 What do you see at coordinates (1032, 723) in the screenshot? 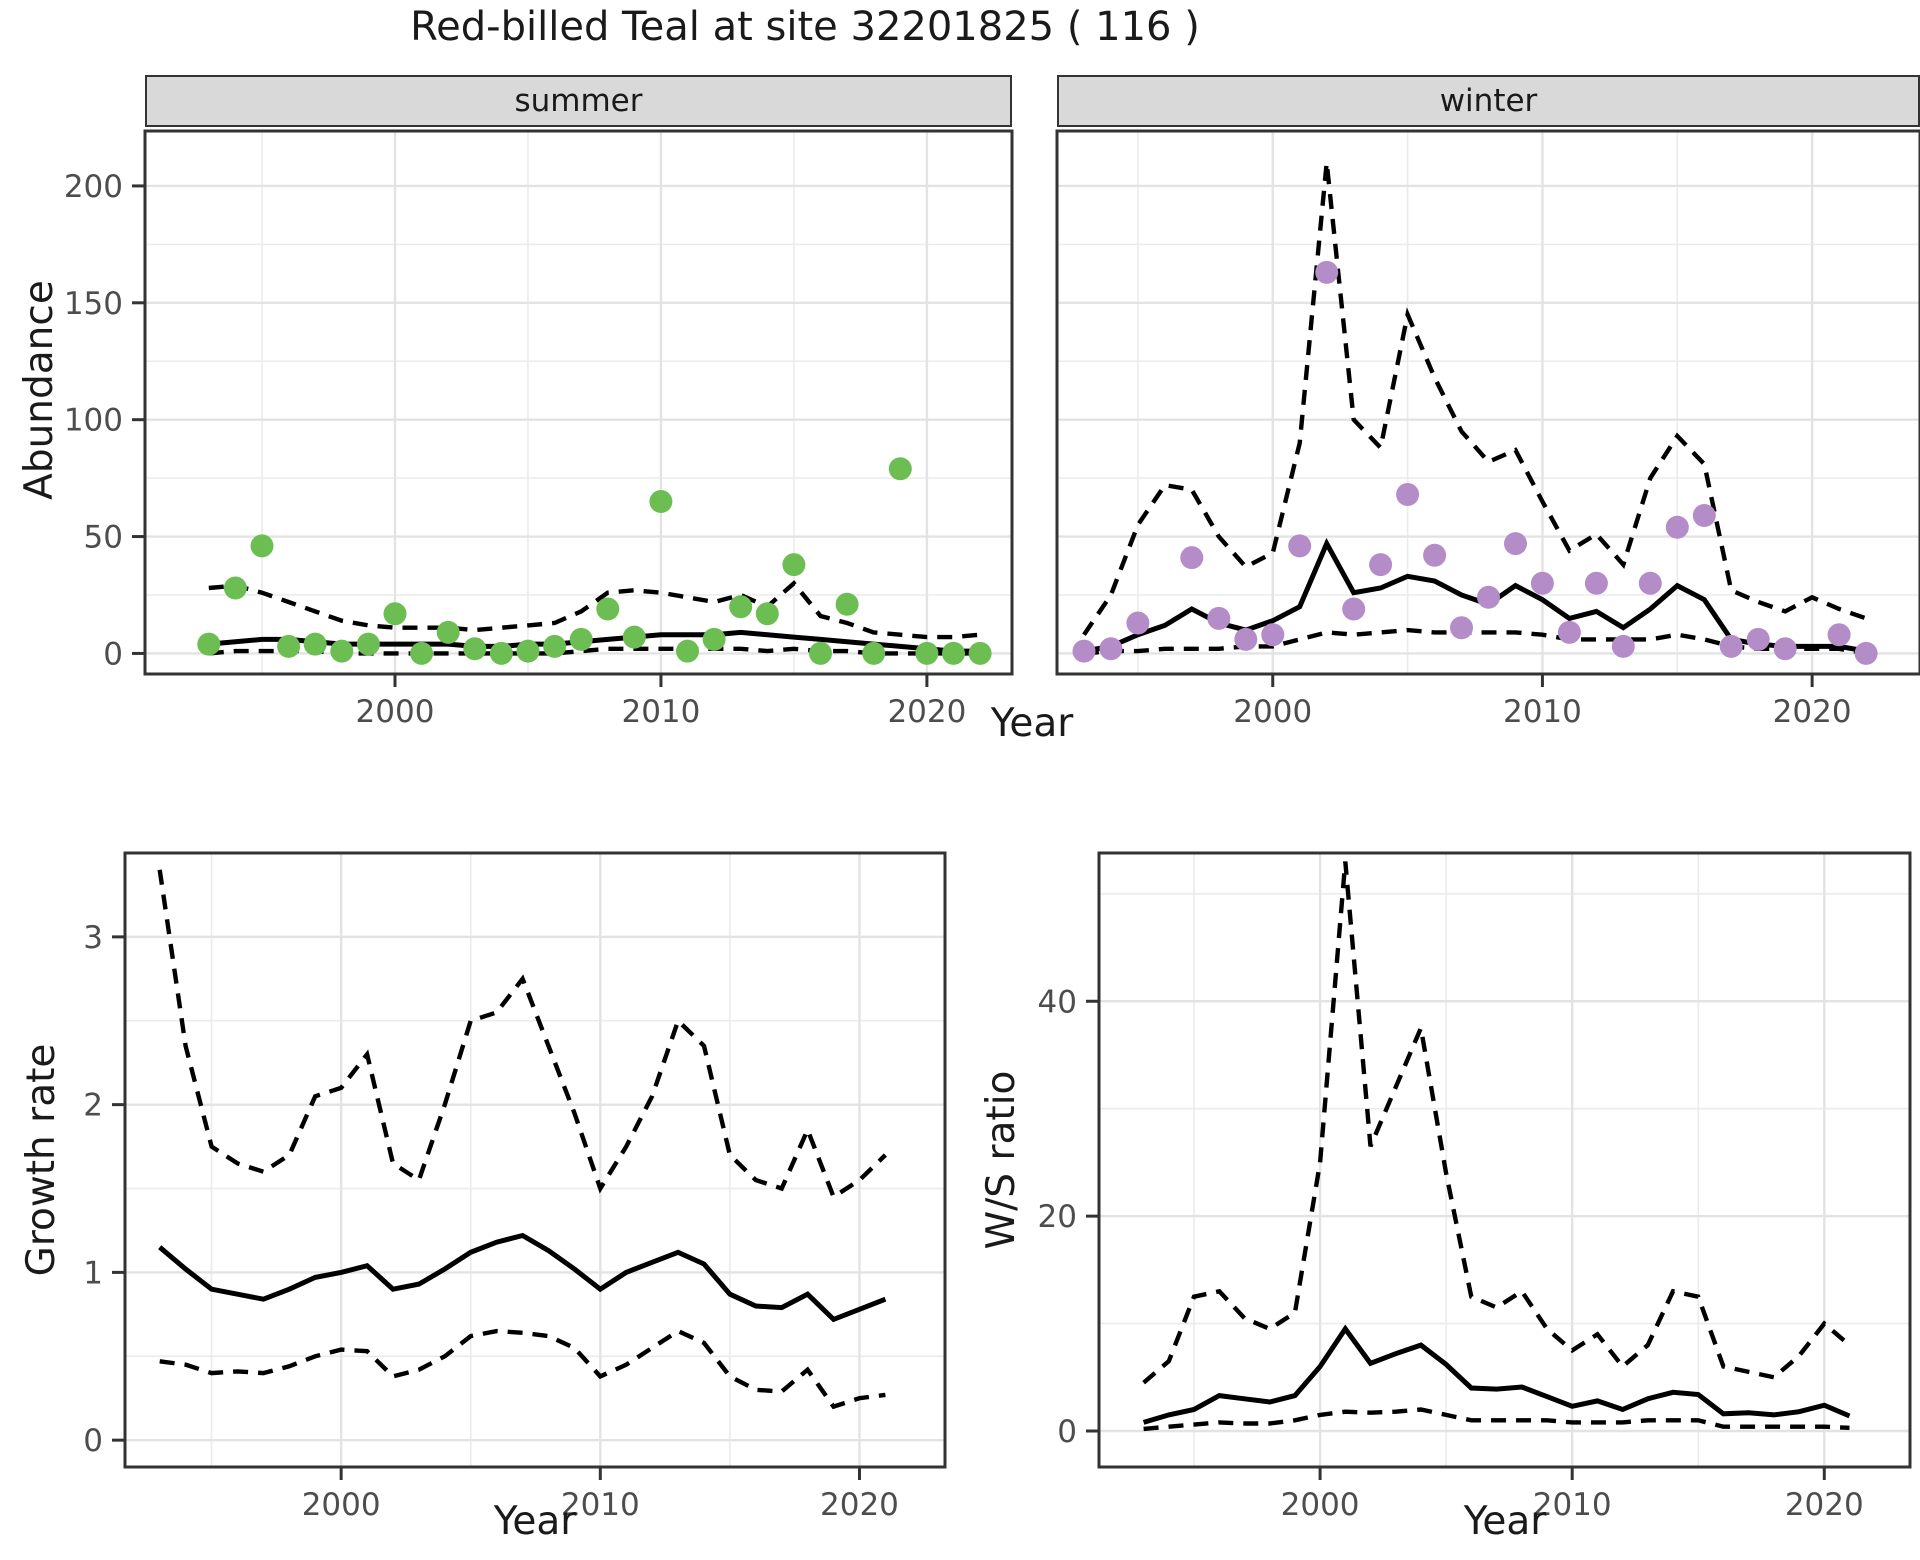
I see `x-axis-title-year-top: Year` at bounding box center [1032, 723].